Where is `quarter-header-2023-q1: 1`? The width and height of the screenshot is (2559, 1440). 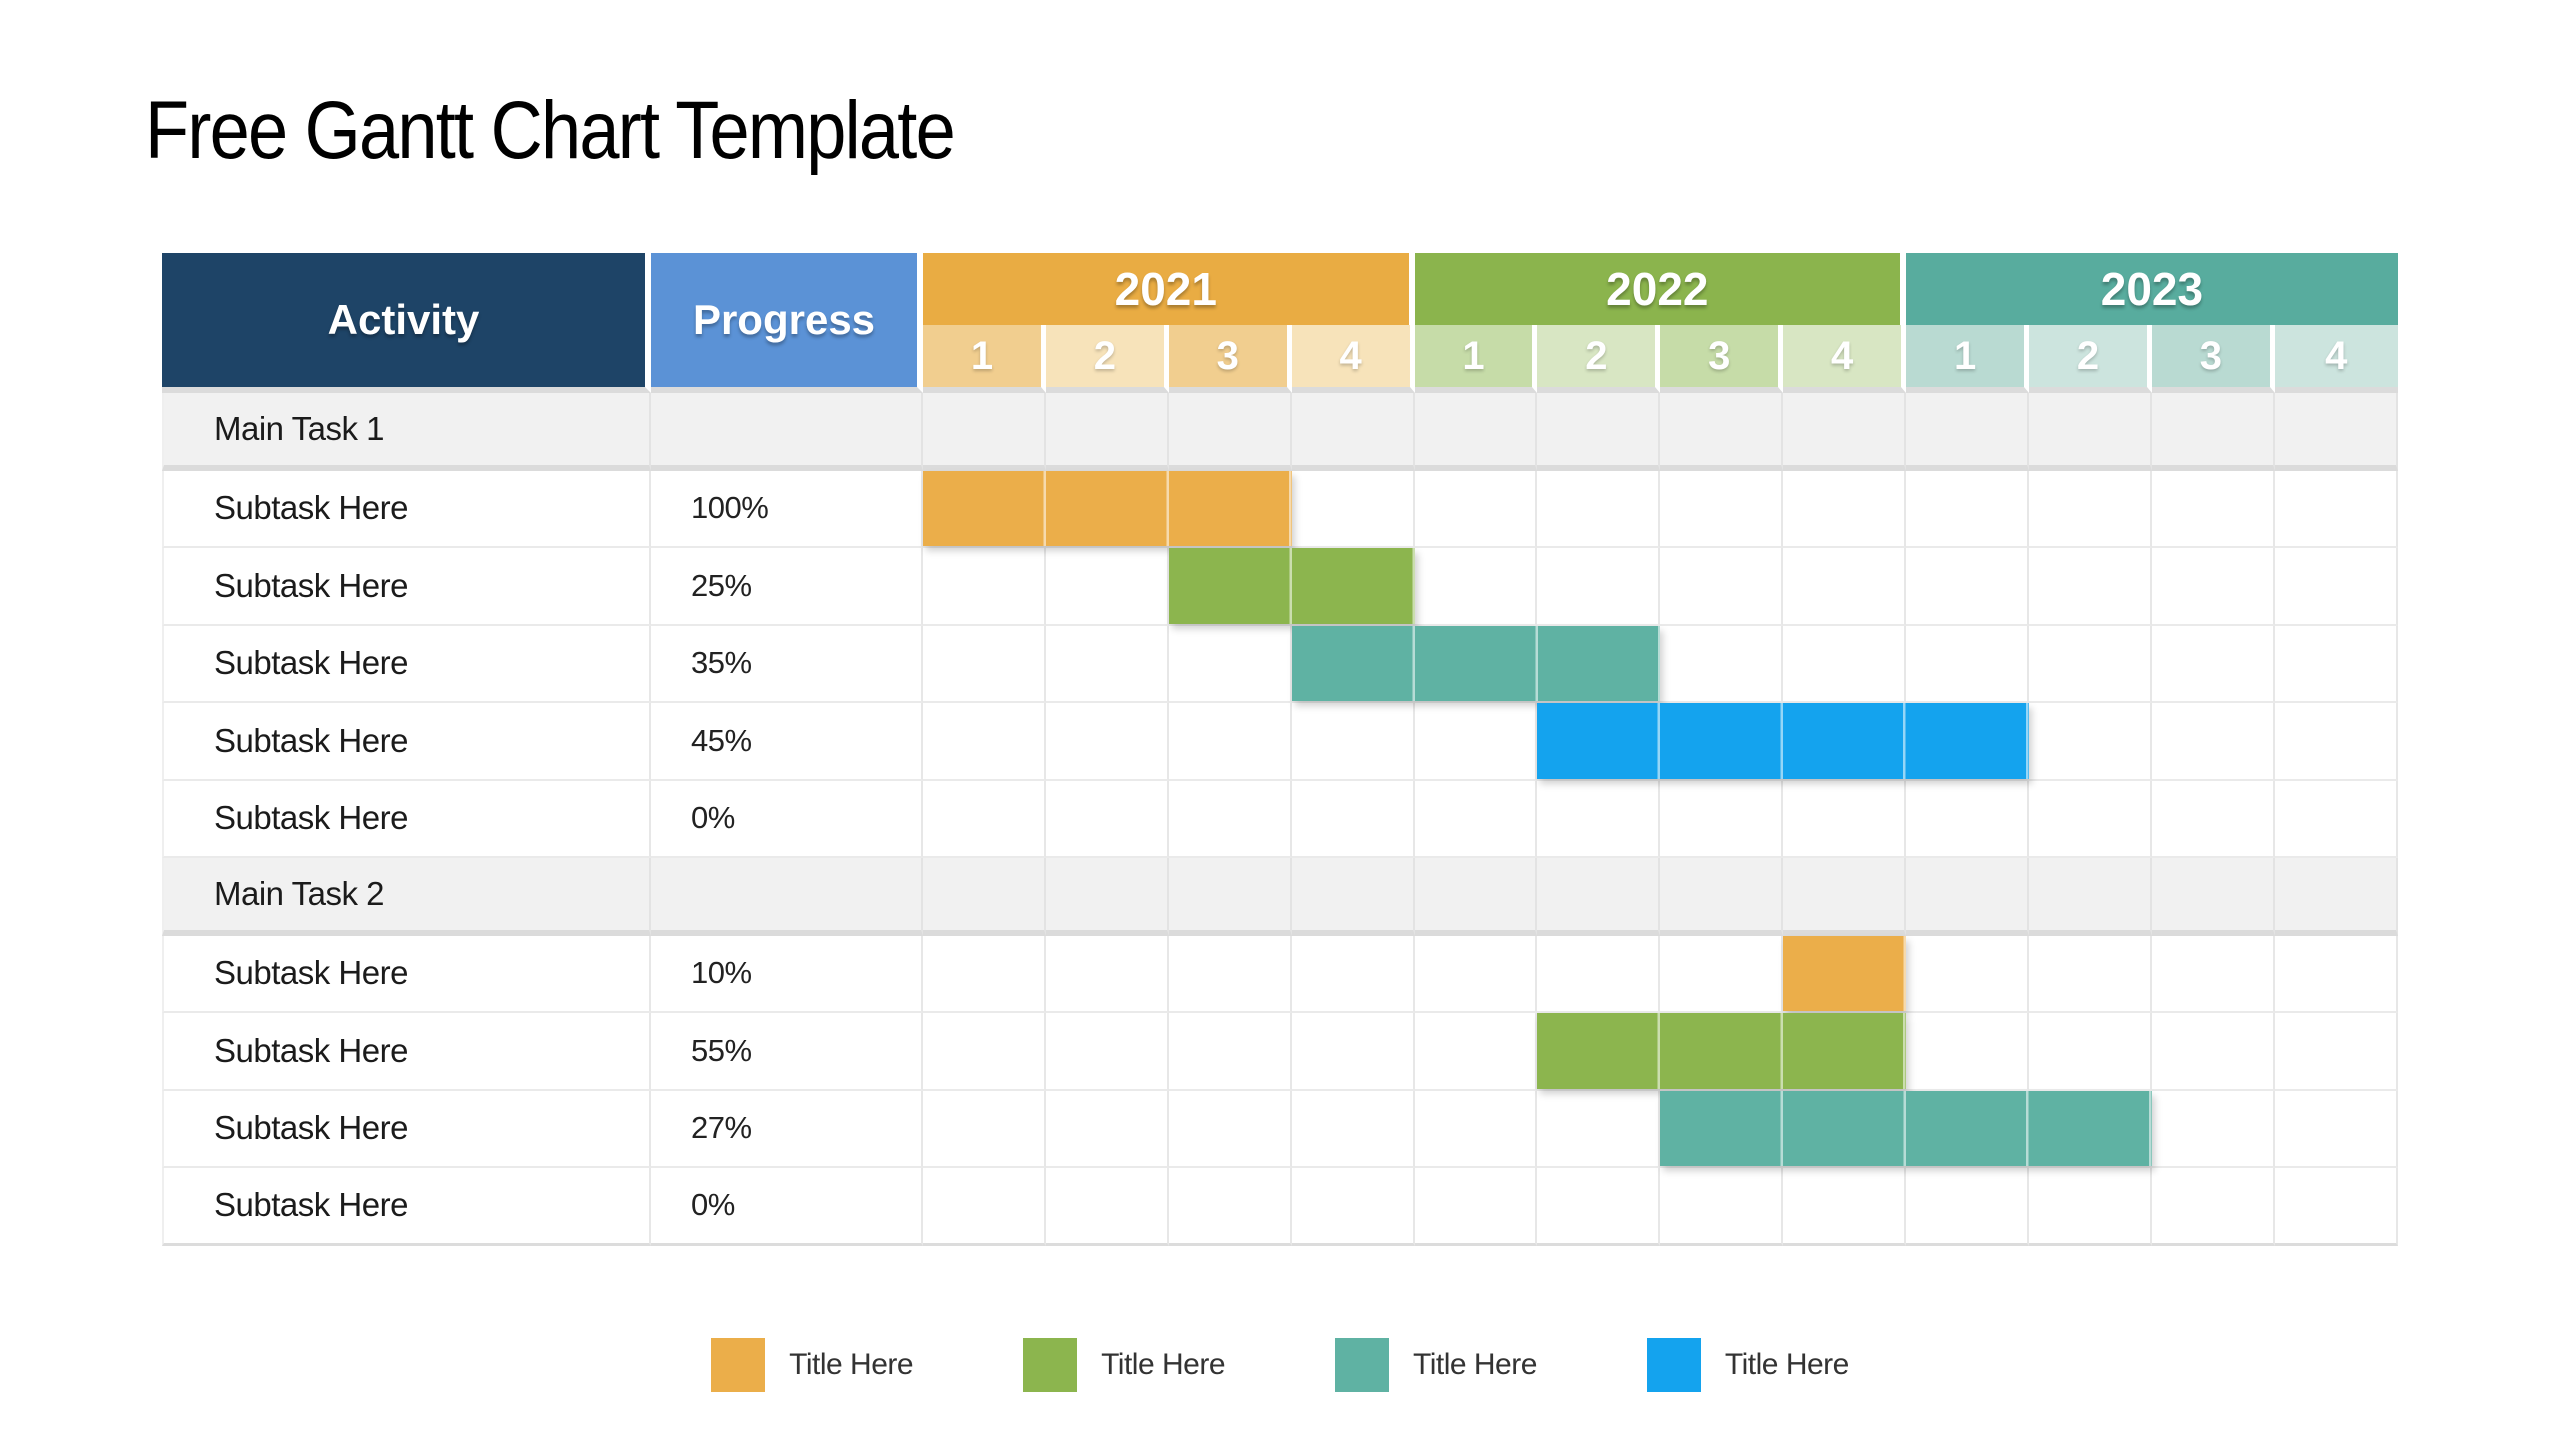
quarter-header-2023-q1: 1 is located at coordinates (1968, 359).